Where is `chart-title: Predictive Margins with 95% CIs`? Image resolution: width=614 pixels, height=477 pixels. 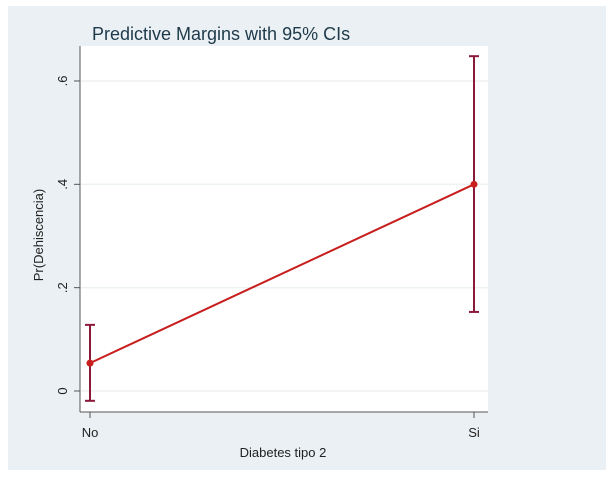
chart-title: Predictive Margins with 95% CIs is located at coordinates (221, 34).